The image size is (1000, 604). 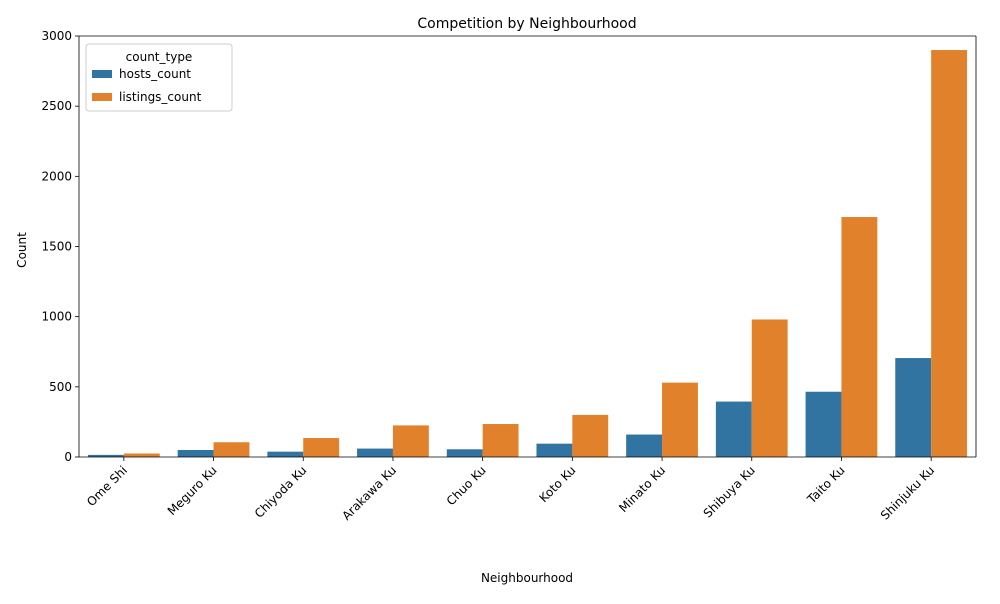 What do you see at coordinates (729, 491) in the screenshot?
I see `x-tick-label-shibuya-ku: Shibuya Ku` at bounding box center [729, 491].